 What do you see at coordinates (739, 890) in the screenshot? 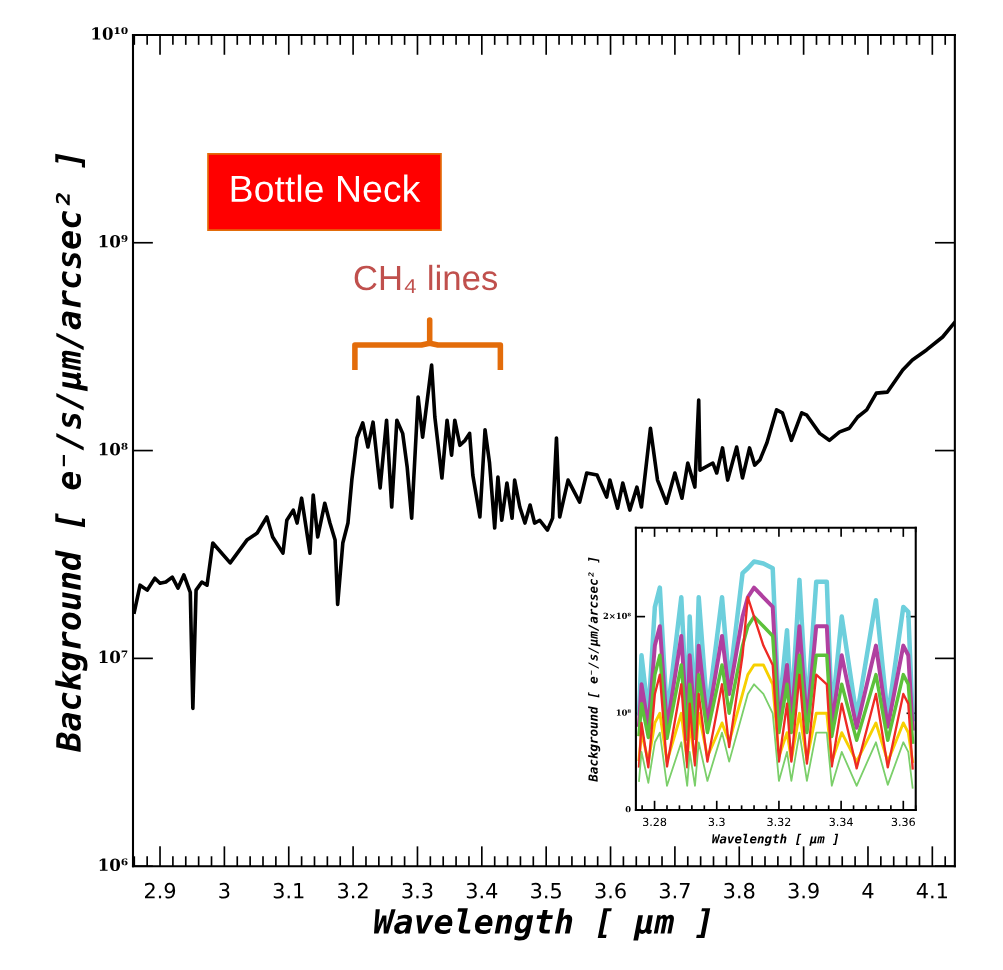
I see `x-tick-label: 3.8` at bounding box center [739, 890].